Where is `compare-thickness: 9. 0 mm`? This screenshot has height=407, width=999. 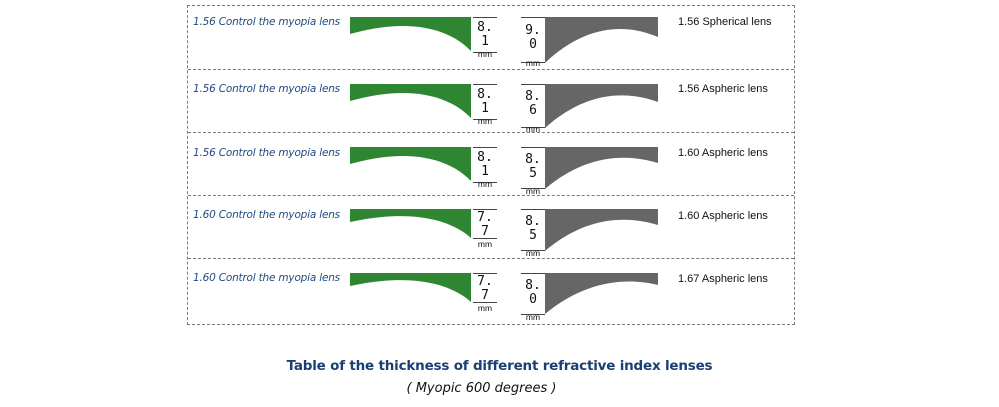 compare-thickness: 9. 0 mm is located at coordinates (533, 42).